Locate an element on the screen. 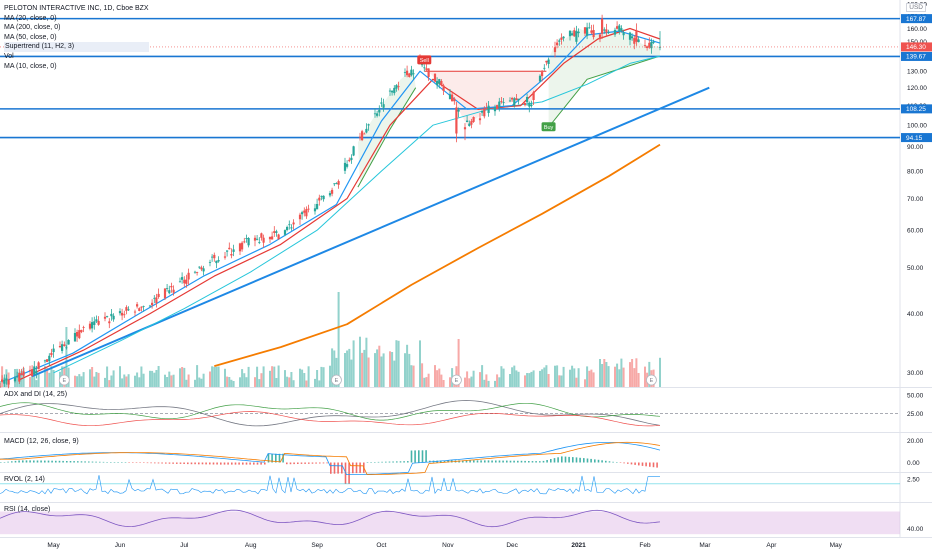  time-axis-label: Dec is located at coordinates (512, 545).